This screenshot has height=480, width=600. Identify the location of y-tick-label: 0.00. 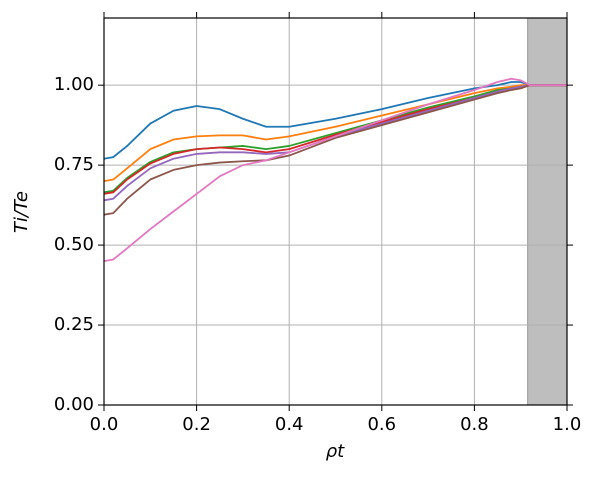
(74, 404).